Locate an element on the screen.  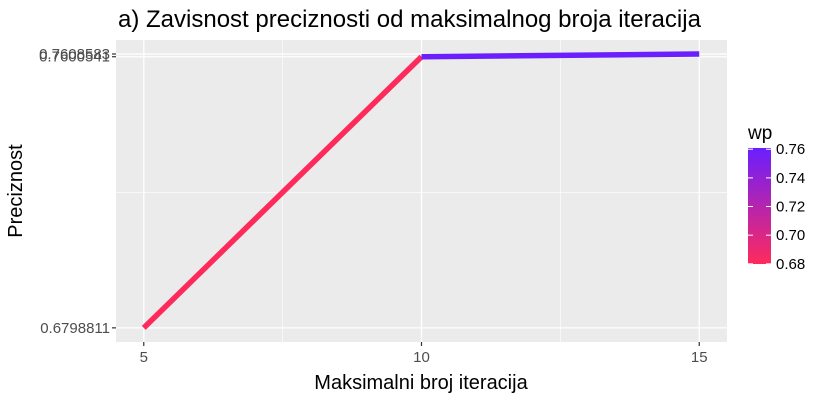
legend-title: wp is located at coordinates (759, 133).